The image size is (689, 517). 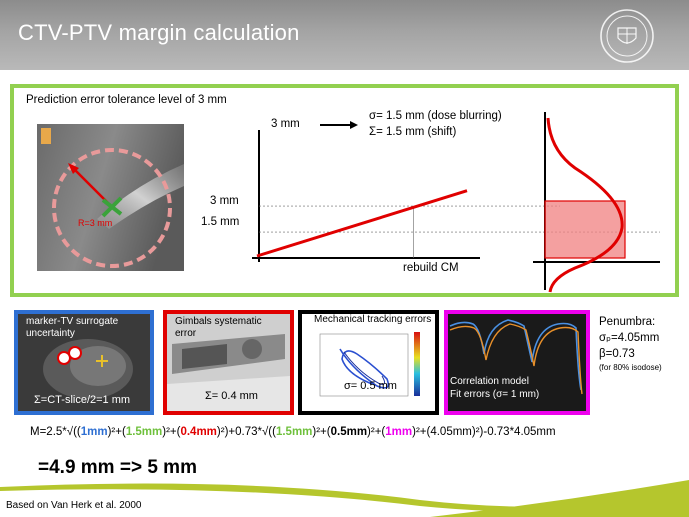 I want to click on marker-title: marker-TV surrogate uncertainty, so click(x=72, y=327).